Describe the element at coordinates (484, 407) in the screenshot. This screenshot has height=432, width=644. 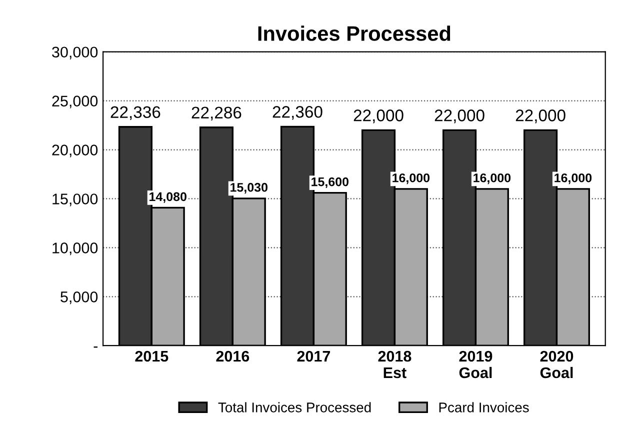
I see `legend-label: Pcard Invoices` at that location.